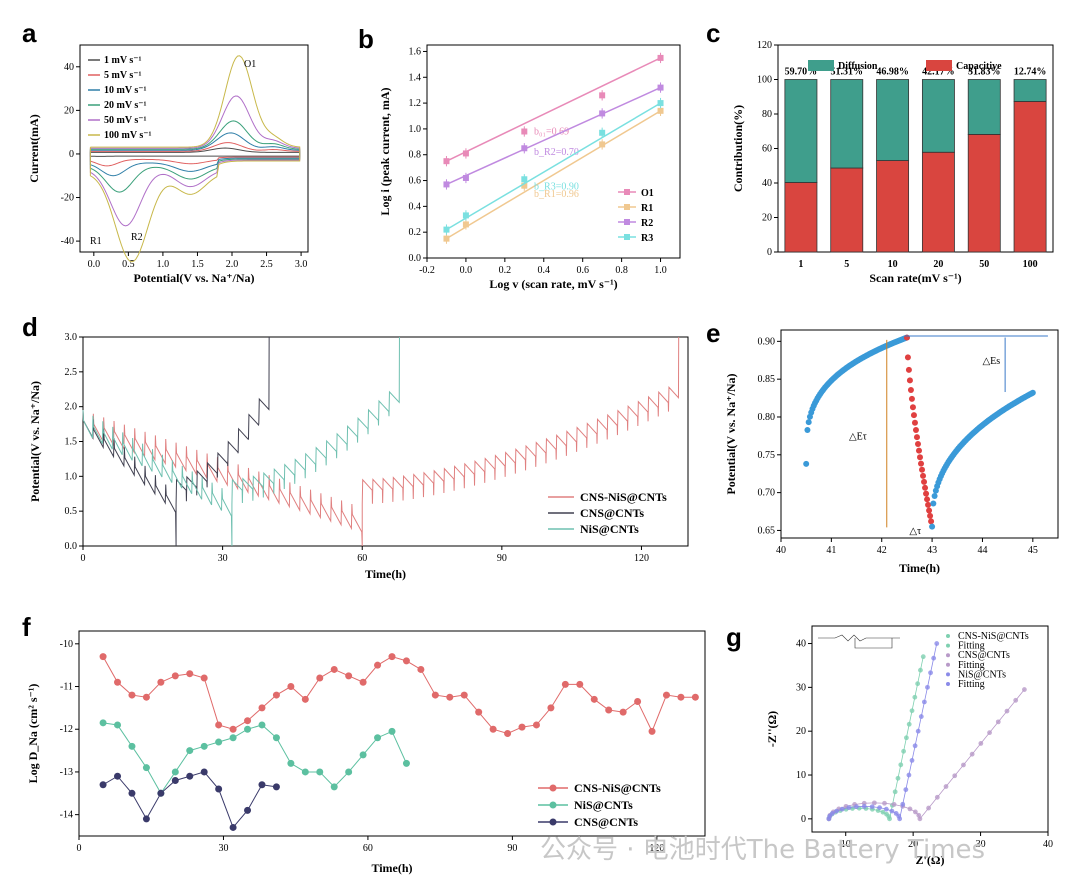 This screenshot has width=1080, height=895. What do you see at coordinates (392, 733) in the screenshot?
I see `plot-frame-f` at bounding box center [392, 733].